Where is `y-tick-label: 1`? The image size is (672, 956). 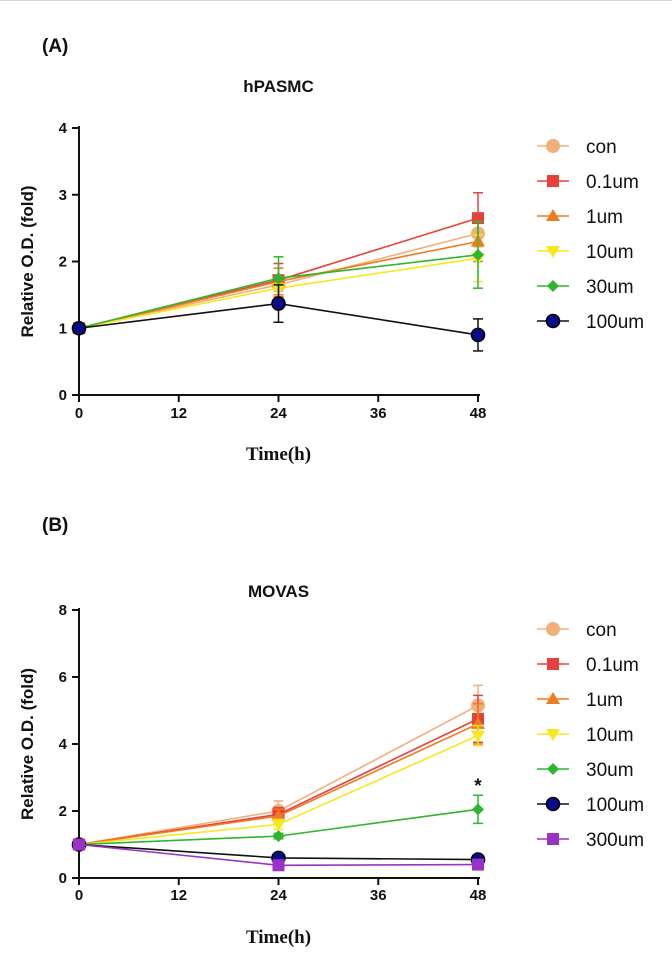
y-tick-label: 1 is located at coordinates (63, 328).